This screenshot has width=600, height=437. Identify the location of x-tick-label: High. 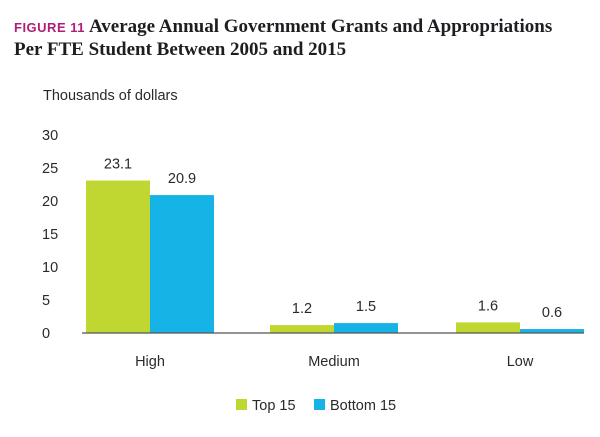
(150, 362).